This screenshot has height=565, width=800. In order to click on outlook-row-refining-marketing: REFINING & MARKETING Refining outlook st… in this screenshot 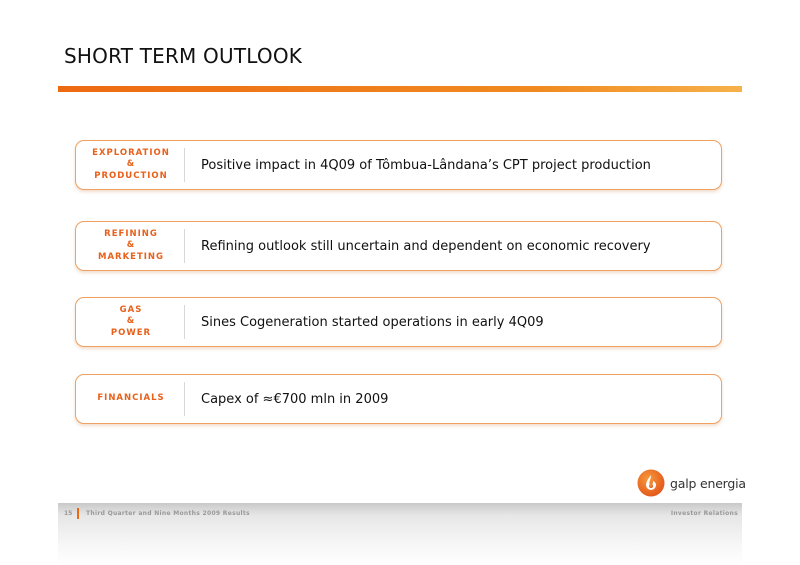, I will do `click(398, 246)`.